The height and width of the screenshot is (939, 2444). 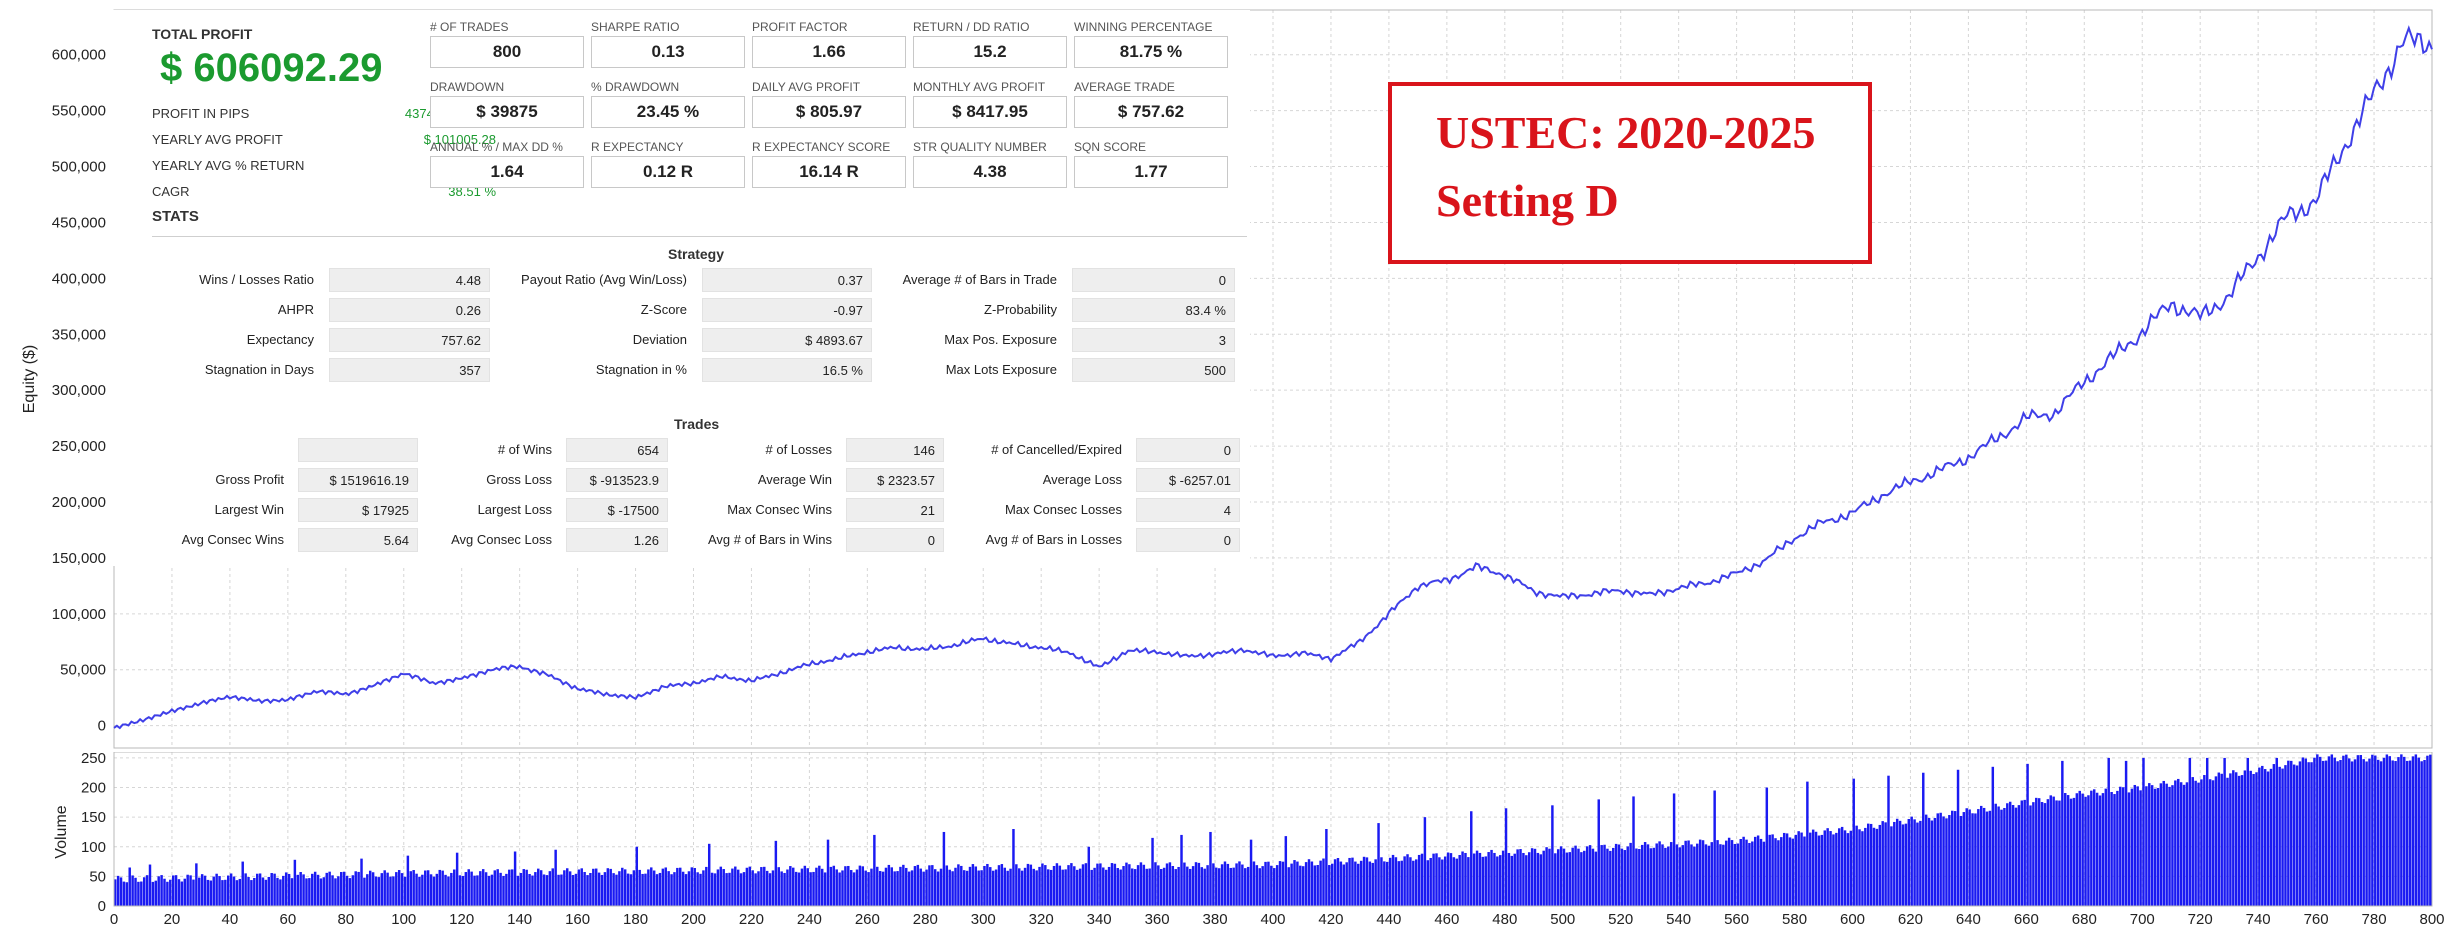 I want to click on strategy-stat-value: 0.37, so click(x=787, y=280).